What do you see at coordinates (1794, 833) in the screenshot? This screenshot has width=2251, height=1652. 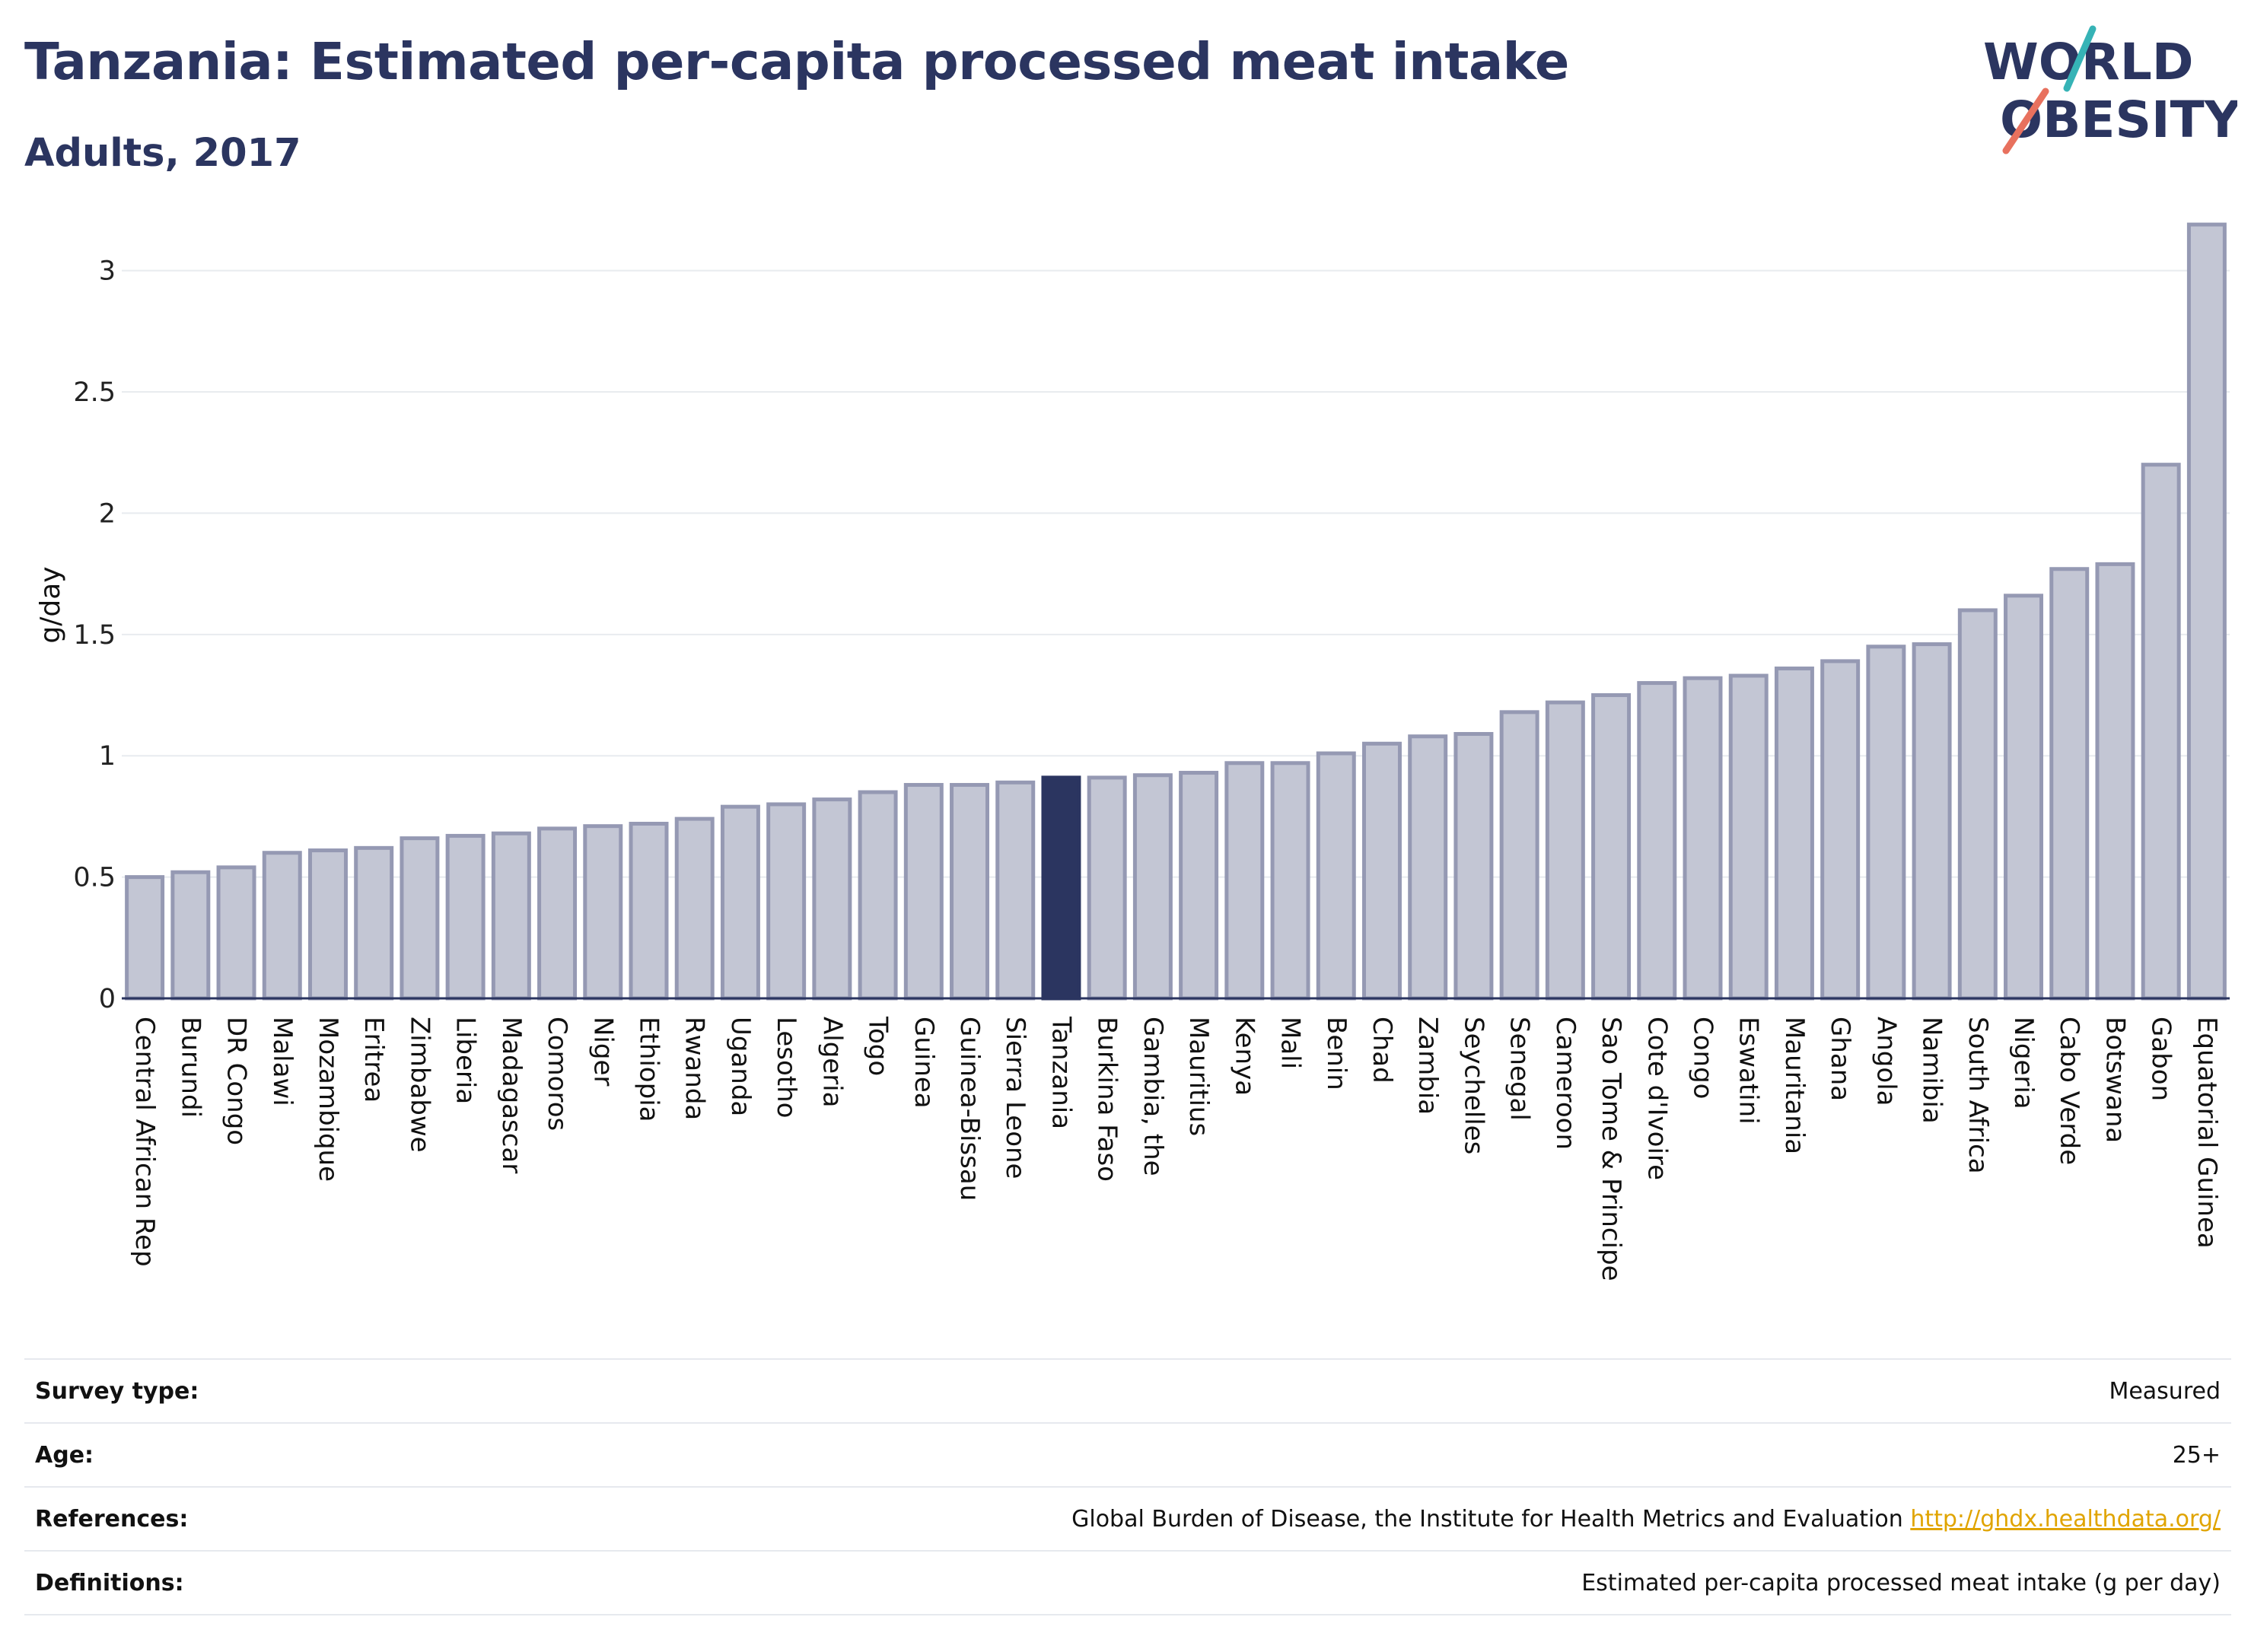 I see `bar-mauritania` at bounding box center [1794, 833].